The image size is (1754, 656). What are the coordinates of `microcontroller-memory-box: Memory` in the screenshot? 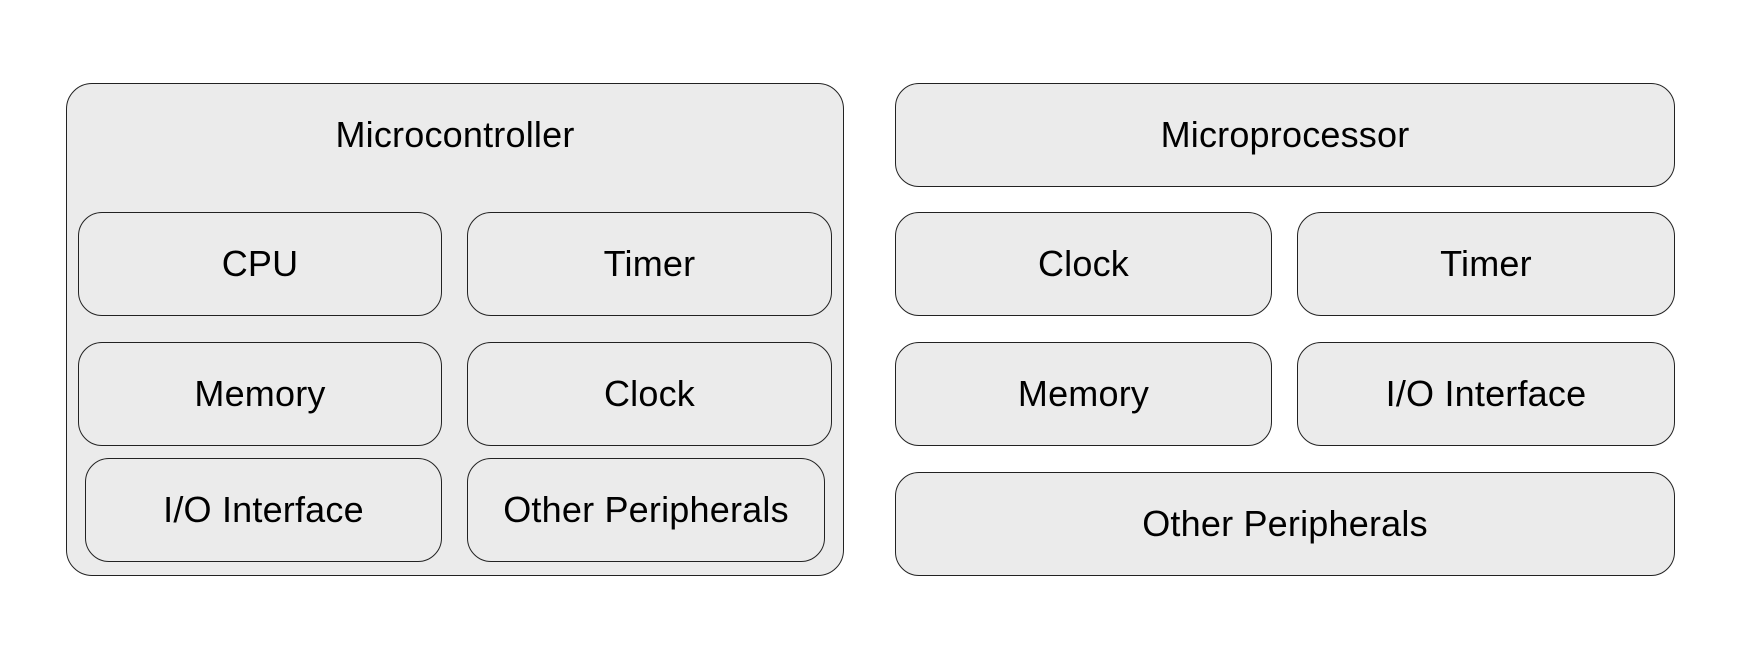 It's located at (260, 394).